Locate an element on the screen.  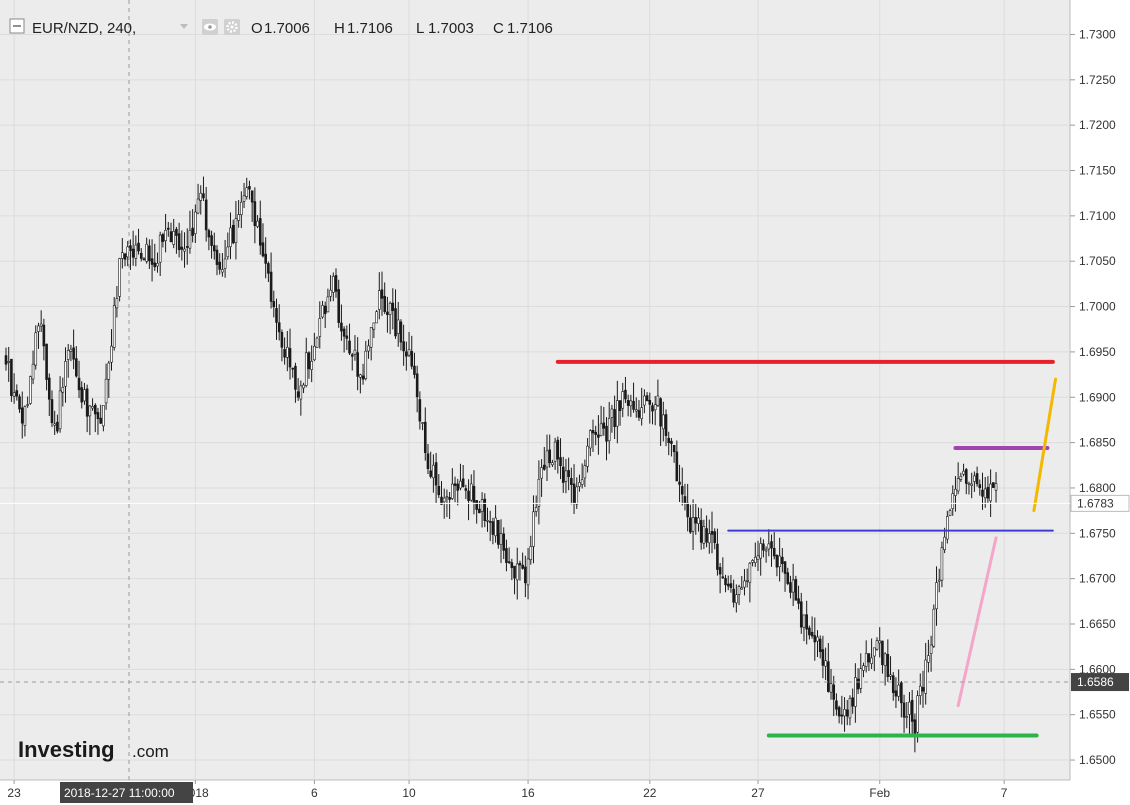
last-price-marker: 1.6783 is located at coordinates (565, 503).